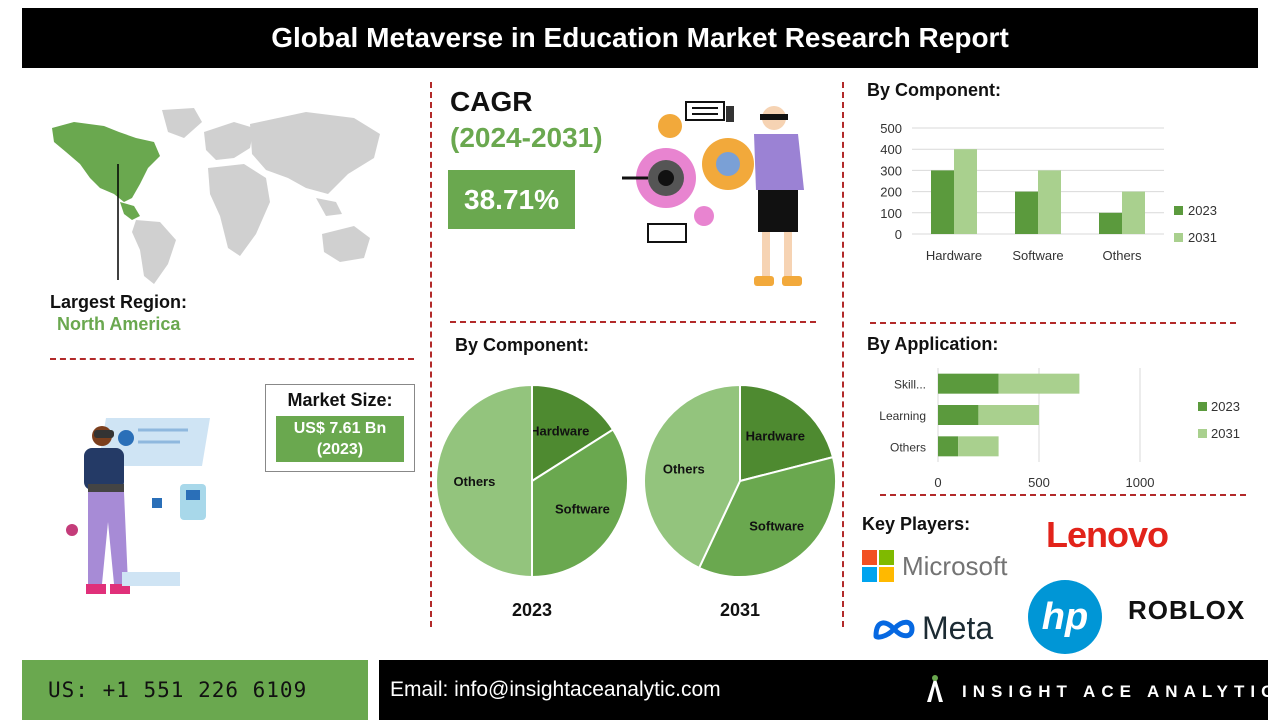 The height and width of the screenshot is (720, 1280). Describe the element at coordinates (1122, 255) in the screenshot. I see `bar-x-tick-label: Others` at that location.